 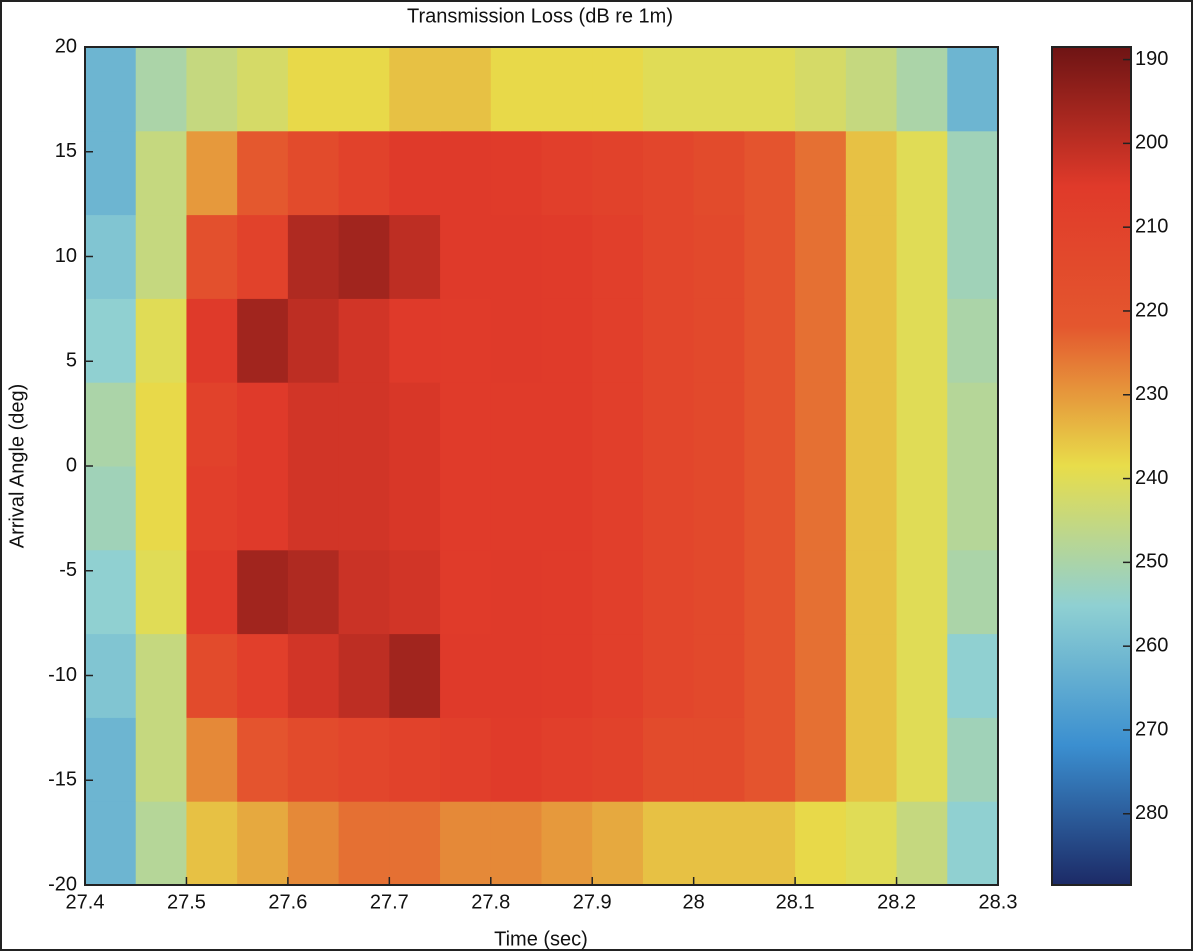 What do you see at coordinates (1151, 562) in the screenshot?
I see `colorbar-tick-label: 250` at bounding box center [1151, 562].